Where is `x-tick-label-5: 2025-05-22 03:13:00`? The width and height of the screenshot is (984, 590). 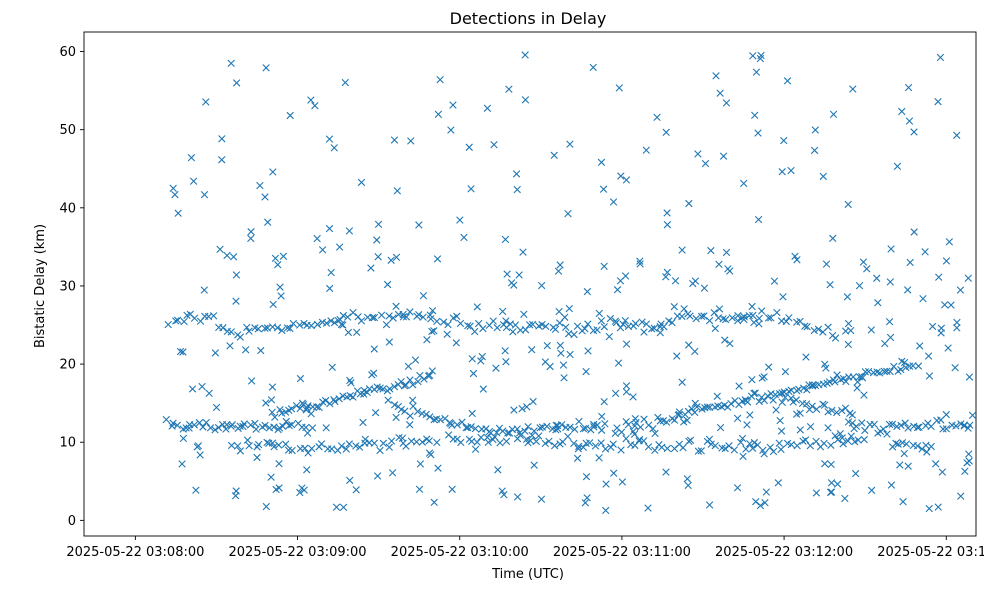
x-tick-label-5: 2025-05-22 03:13:00 is located at coordinates (930, 552).